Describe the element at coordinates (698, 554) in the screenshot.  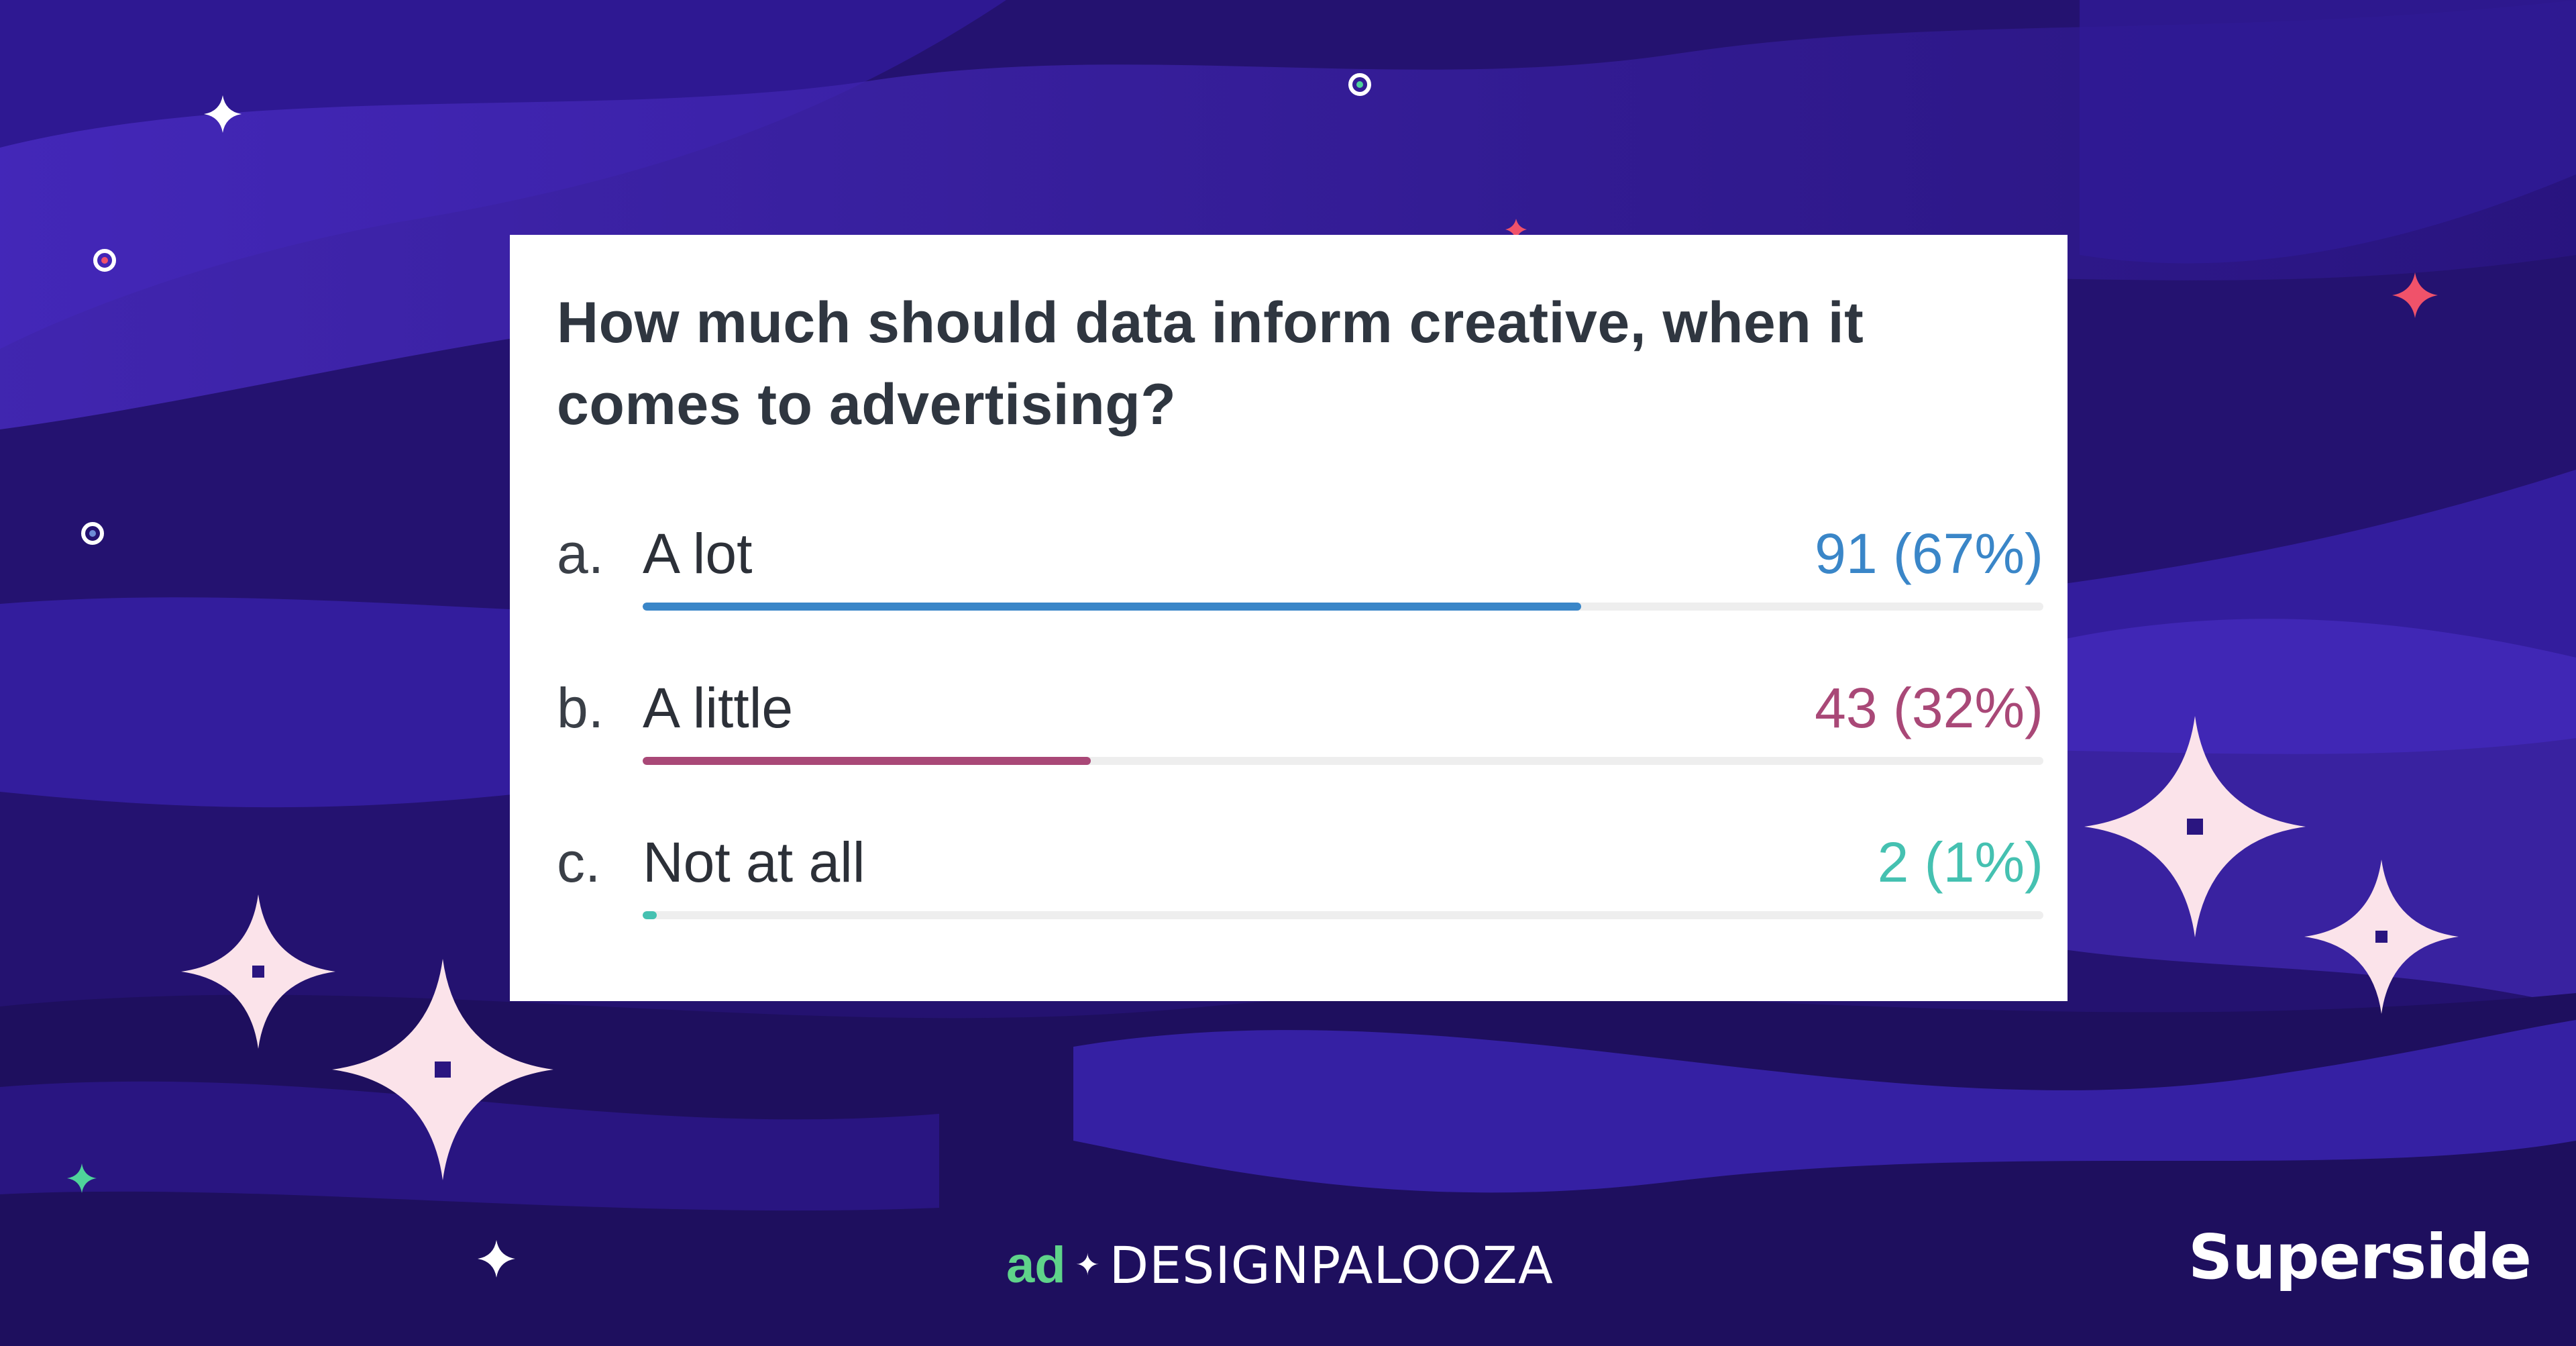
I see `option-label: A lot` at that location.